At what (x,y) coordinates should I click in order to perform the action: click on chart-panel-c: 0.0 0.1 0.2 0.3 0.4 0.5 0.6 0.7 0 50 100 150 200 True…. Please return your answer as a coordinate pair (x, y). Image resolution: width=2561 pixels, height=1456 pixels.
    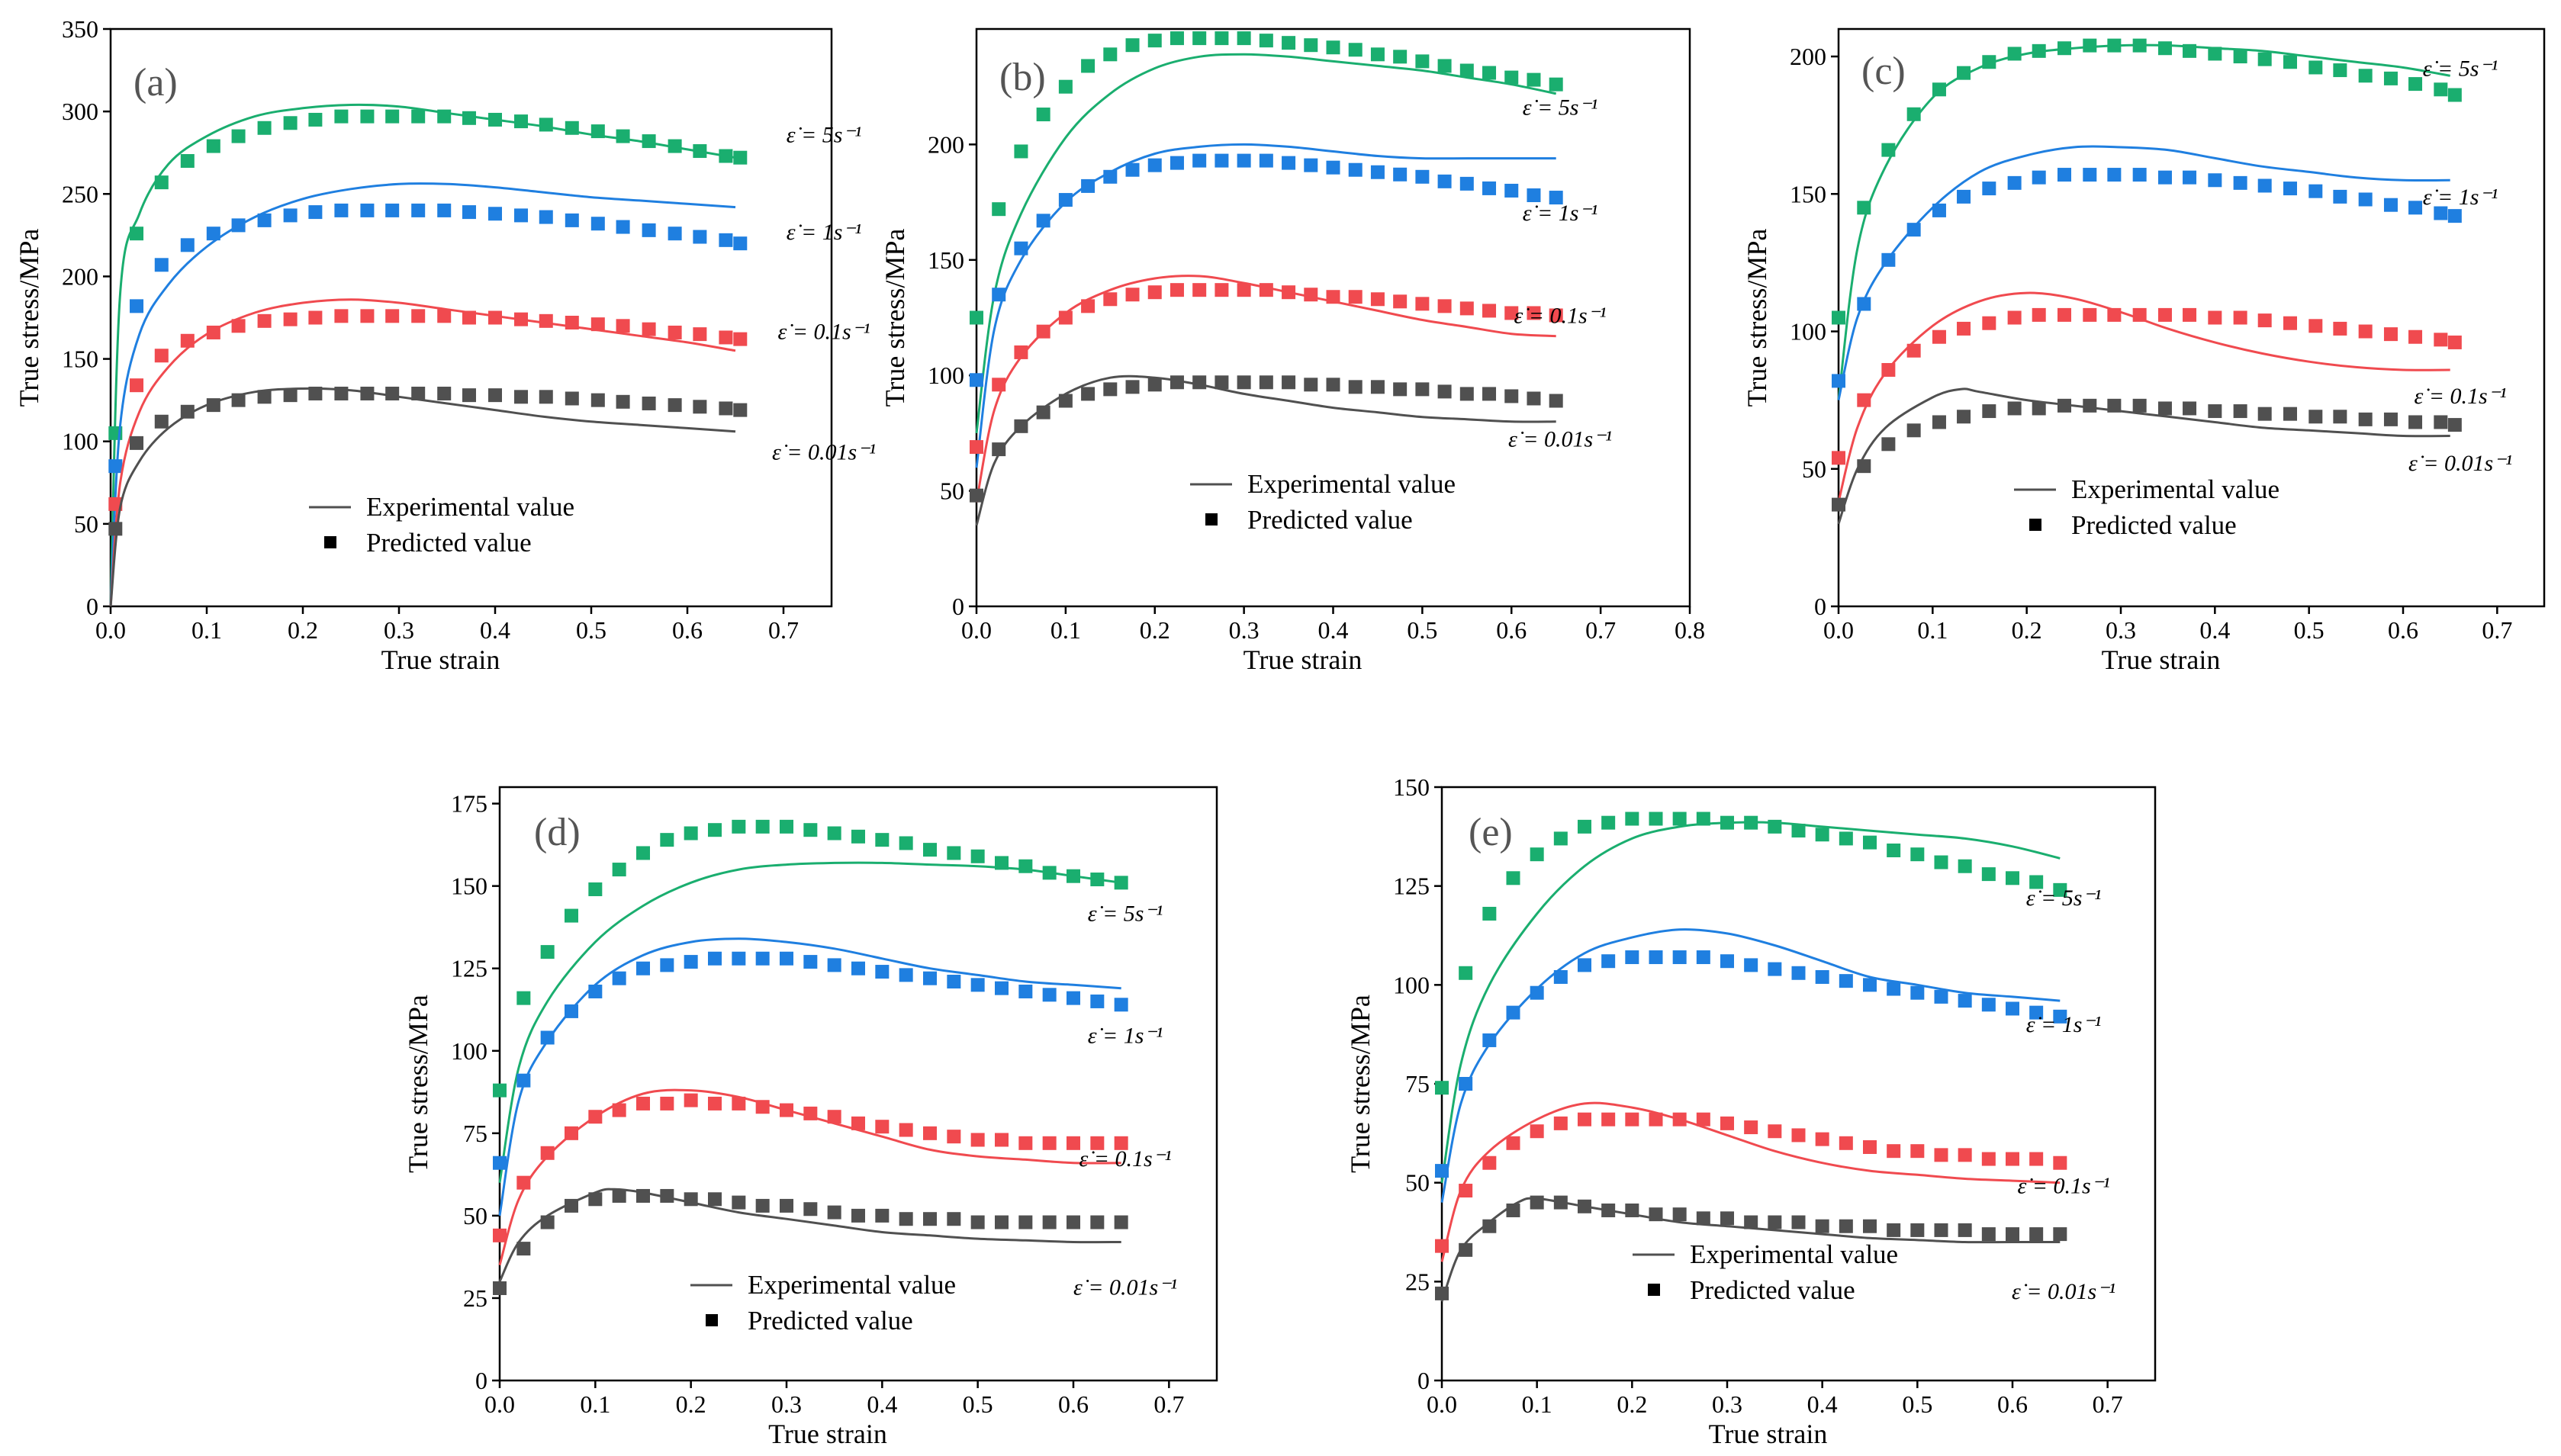
    Looking at the image, I should click on (2144, 351).